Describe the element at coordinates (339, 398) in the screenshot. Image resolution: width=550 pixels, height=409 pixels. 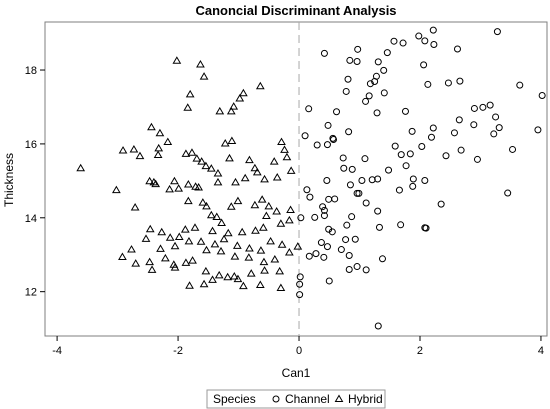
I see `legend-hybrid-marker` at that location.